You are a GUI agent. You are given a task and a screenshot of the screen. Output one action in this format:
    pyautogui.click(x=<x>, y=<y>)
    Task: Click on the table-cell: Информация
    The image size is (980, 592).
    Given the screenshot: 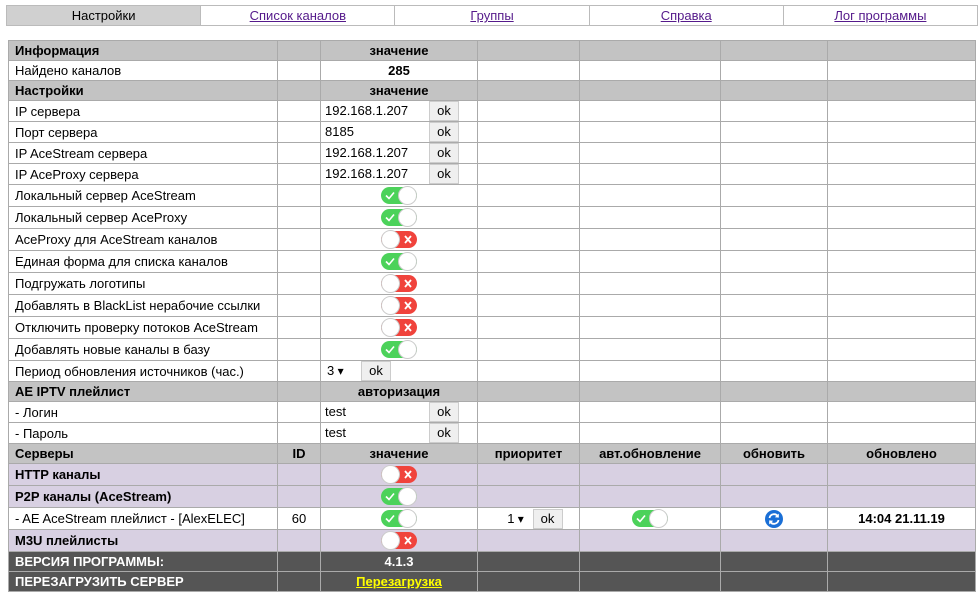 What is the action you would take?
    pyautogui.click(x=143, y=50)
    